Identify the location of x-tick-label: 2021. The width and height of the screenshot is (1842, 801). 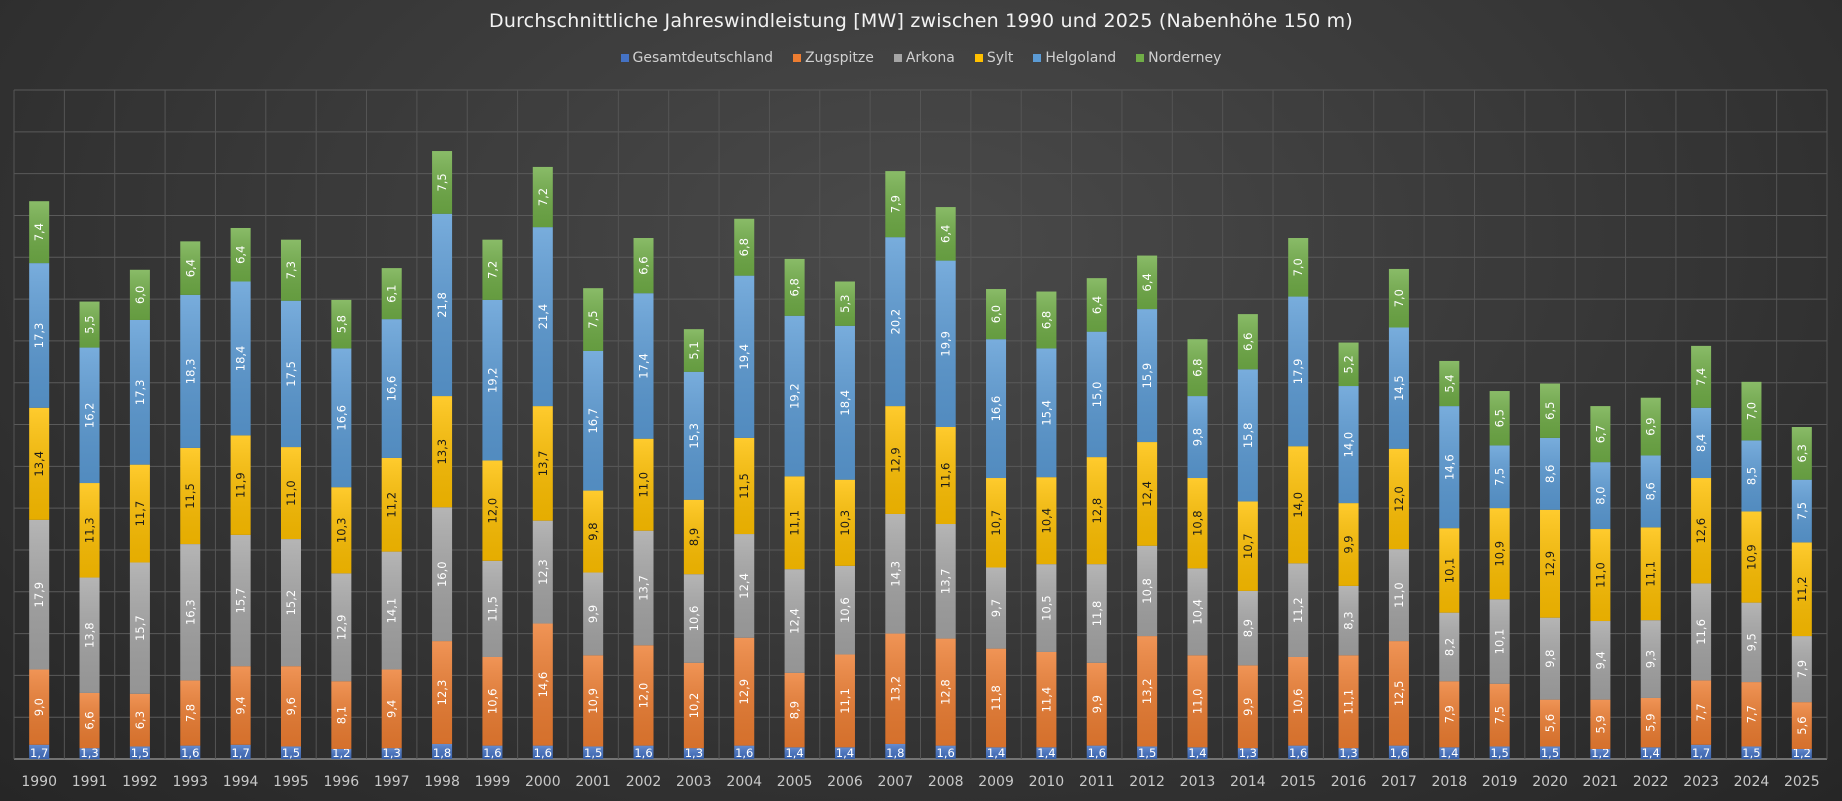
(1601, 782).